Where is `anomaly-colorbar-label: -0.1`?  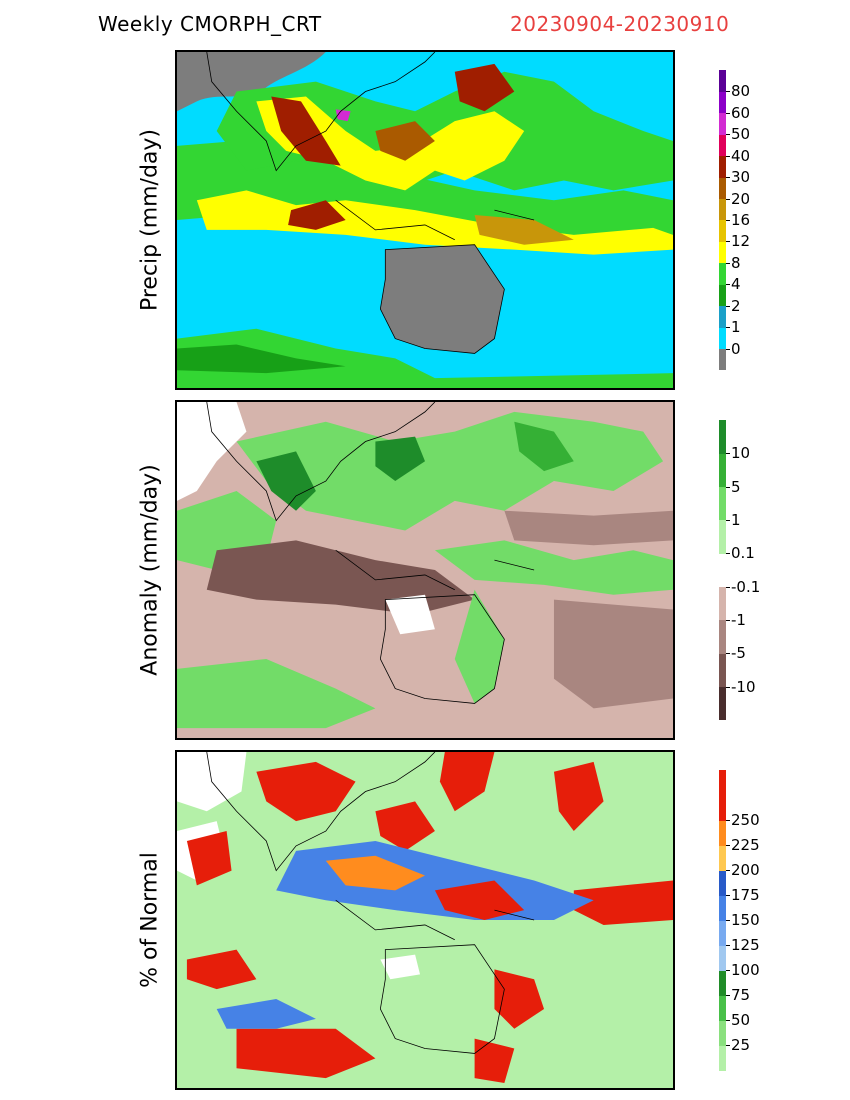
anomaly-colorbar-label: -0.1 is located at coordinates (746, 586).